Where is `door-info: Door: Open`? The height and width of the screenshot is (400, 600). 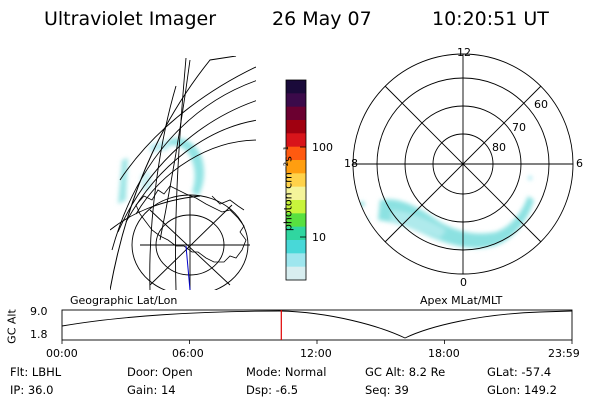 door-info: Door: Open is located at coordinates (160, 372).